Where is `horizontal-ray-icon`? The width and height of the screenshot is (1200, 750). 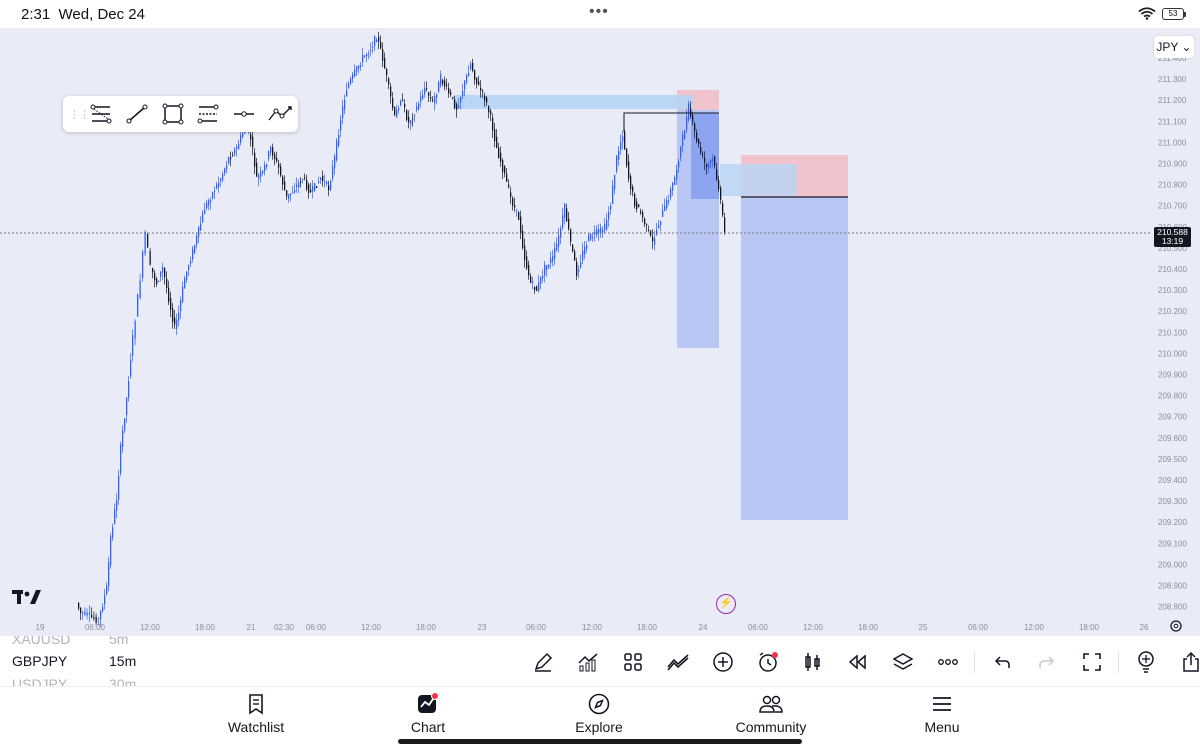
horizontal-ray-icon is located at coordinates (244, 114).